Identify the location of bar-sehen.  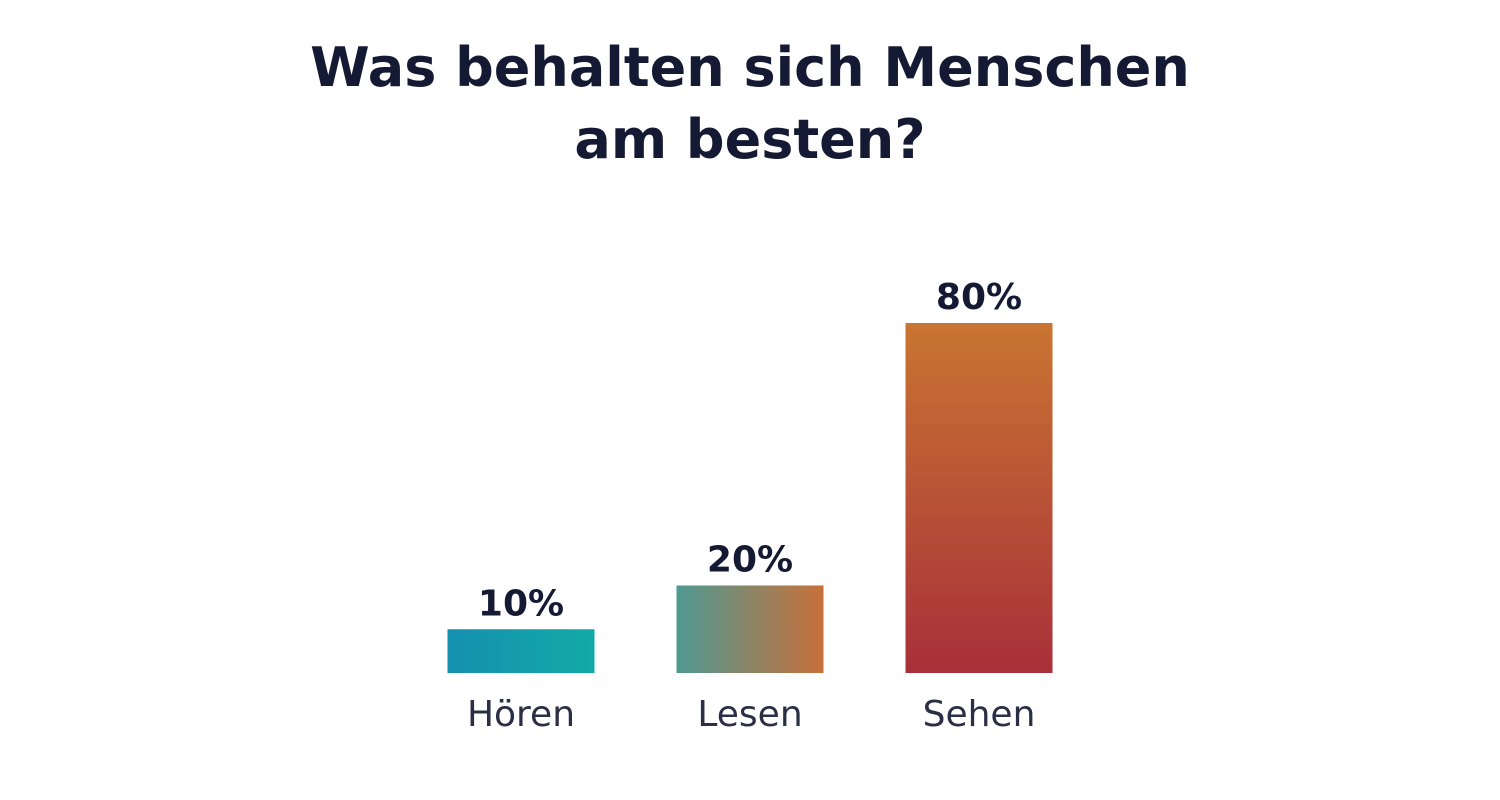
(979, 498).